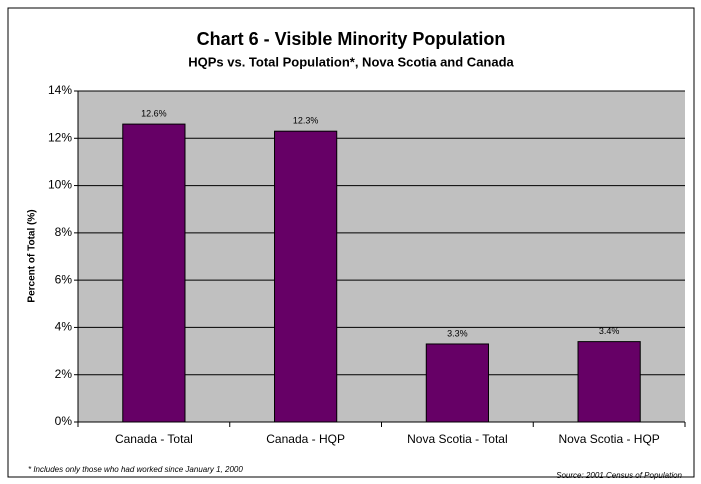 The height and width of the screenshot is (484, 701). Describe the element at coordinates (305, 439) in the screenshot. I see `x-tick-label: Canada - HQP` at that location.